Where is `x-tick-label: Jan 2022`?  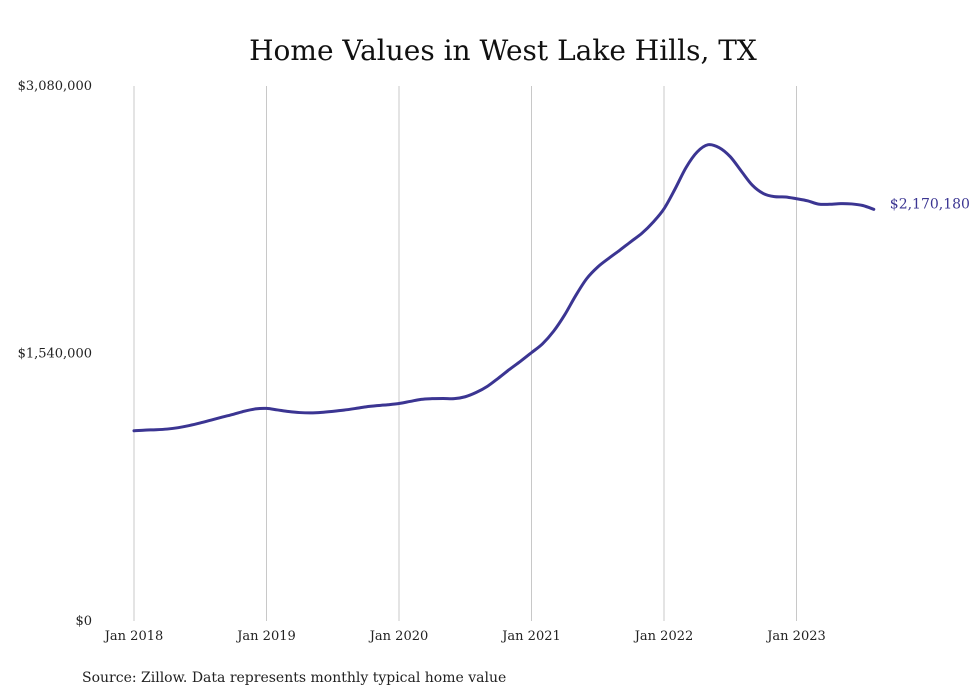
x-tick-label: Jan 2022 is located at coordinates (663, 636).